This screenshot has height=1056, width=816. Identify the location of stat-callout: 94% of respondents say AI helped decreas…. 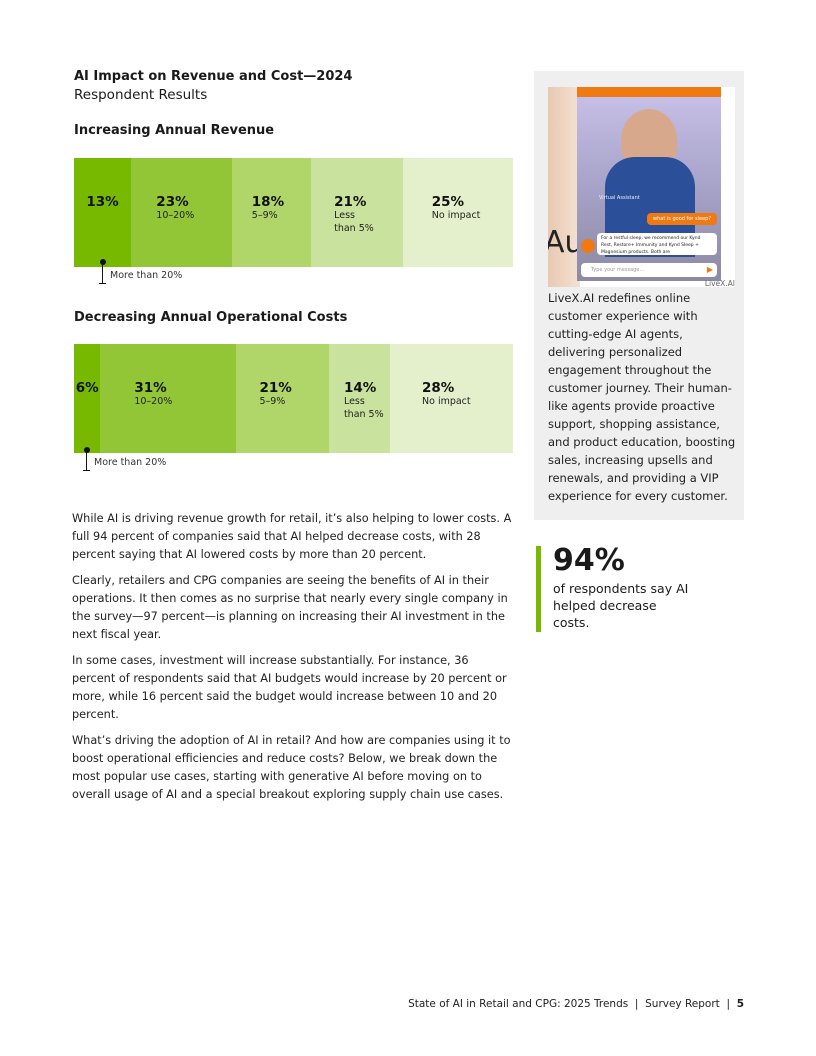
(614, 589).